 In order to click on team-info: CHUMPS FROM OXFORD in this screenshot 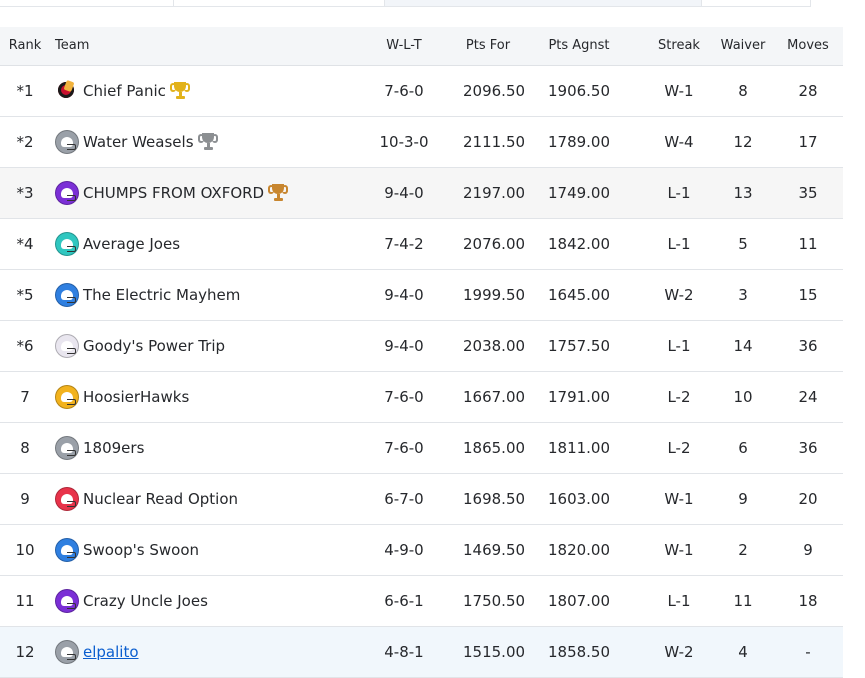, I will do `click(197, 192)`.